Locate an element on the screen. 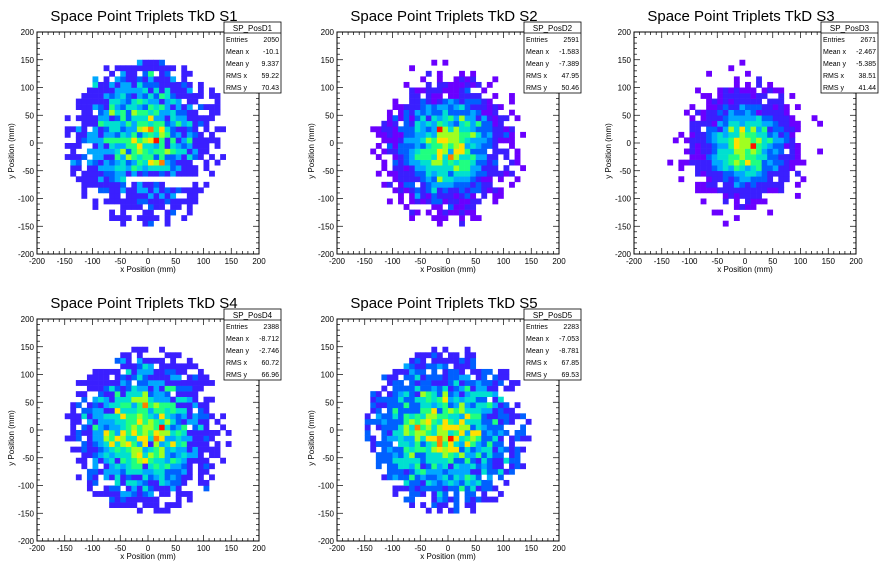 Image resolution: width=896 pixels, height=574 pixels. y-tick-label: -150 is located at coordinates (326, 226).